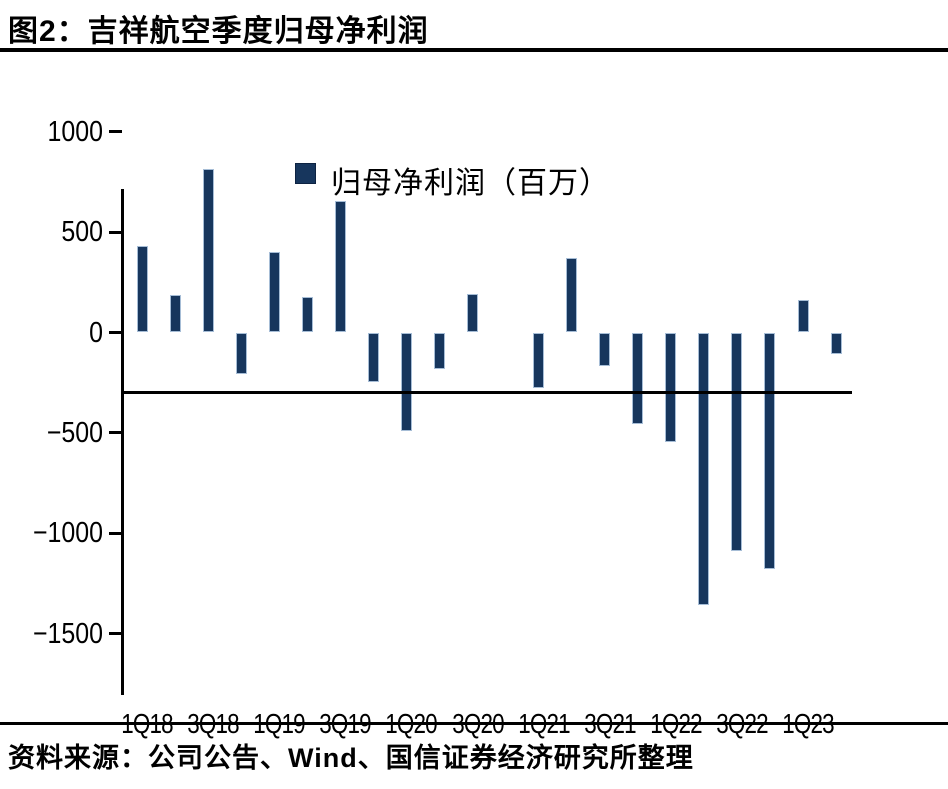  I want to click on bar-2Q18, so click(175, 314).